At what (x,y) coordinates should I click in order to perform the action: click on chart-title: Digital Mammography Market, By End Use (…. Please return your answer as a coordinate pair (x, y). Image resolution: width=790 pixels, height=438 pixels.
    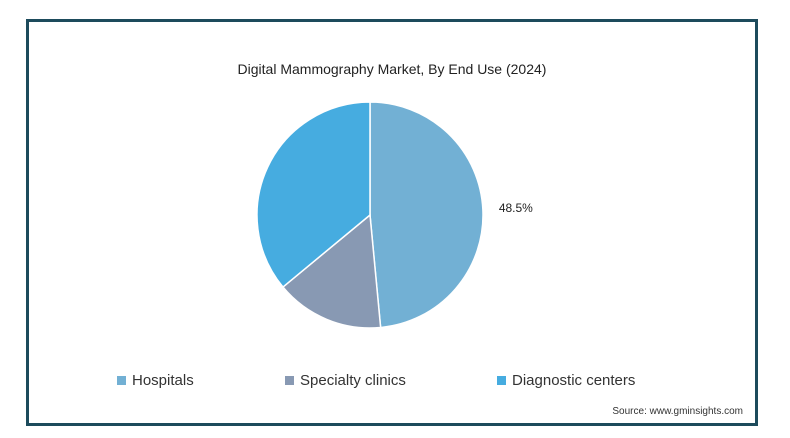
    Looking at the image, I should click on (392, 69).